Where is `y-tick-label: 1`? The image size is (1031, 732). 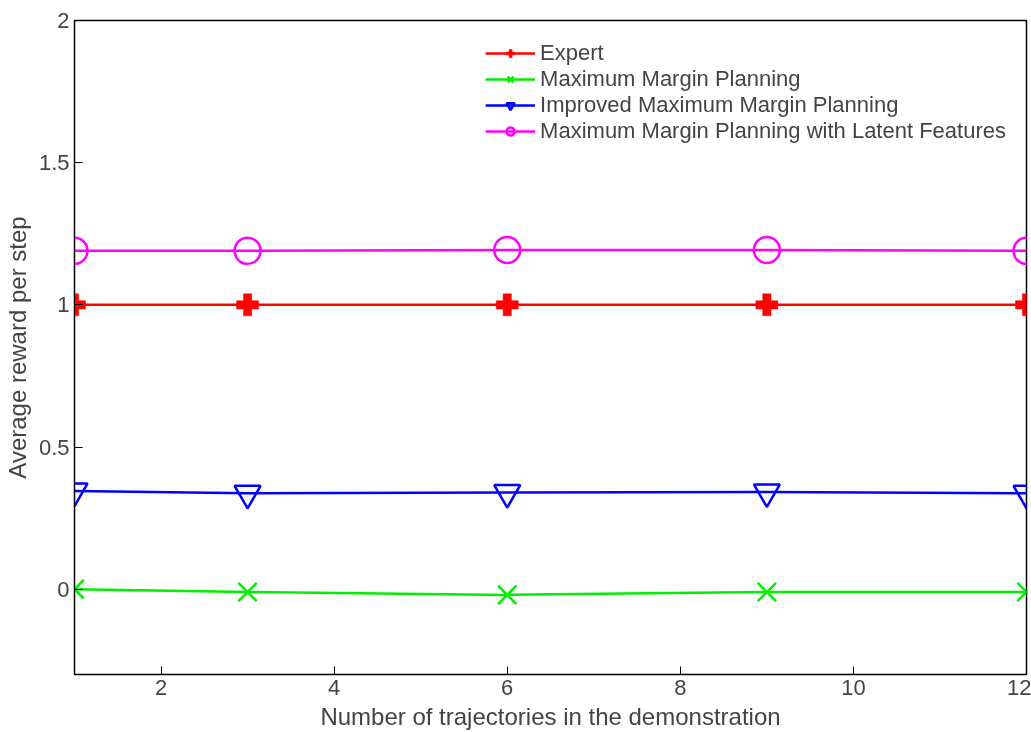 y-tick-label: 1 is located at coordinates (63, 305).